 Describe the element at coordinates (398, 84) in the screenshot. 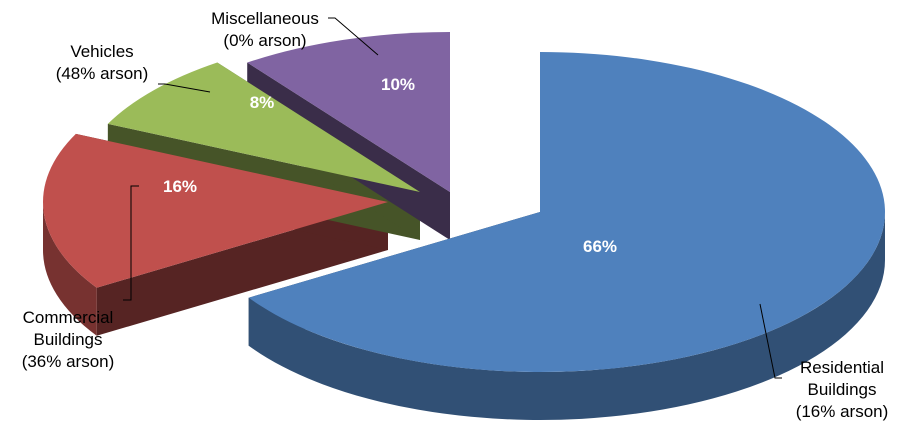

I see `slice-value-miscellaneous: 10%` at that location.